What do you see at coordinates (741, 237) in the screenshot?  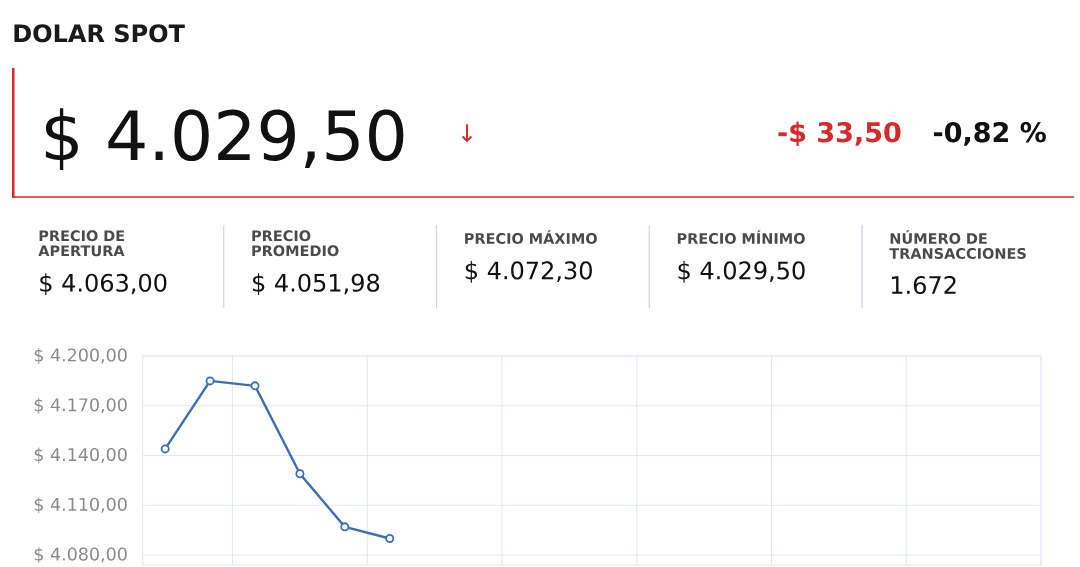 I see `text: PRECIO MÍNIMO` at bounding box center [741, 237].